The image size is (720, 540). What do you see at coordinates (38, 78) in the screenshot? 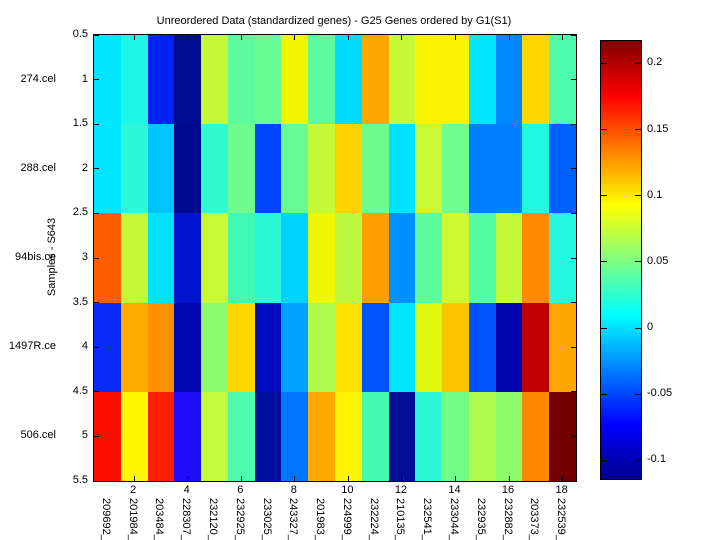
I see `sample-label: 274.cel` at bounding box center [38, 78].